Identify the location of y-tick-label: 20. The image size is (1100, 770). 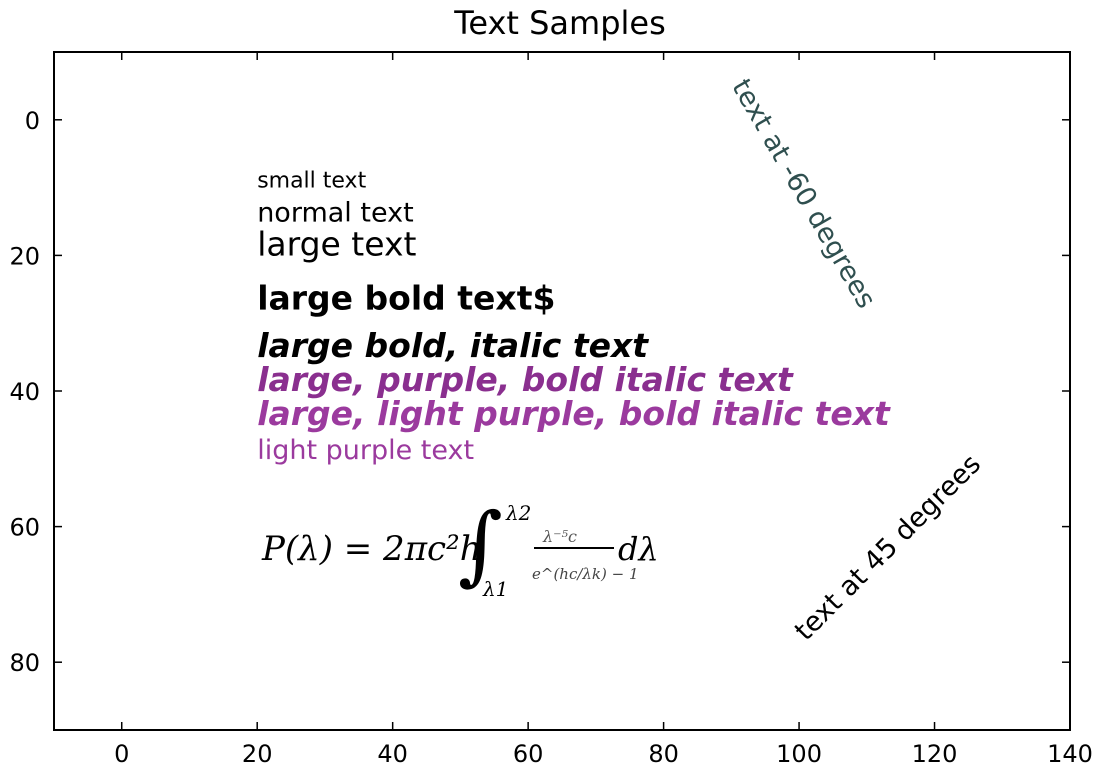
(24, 256).